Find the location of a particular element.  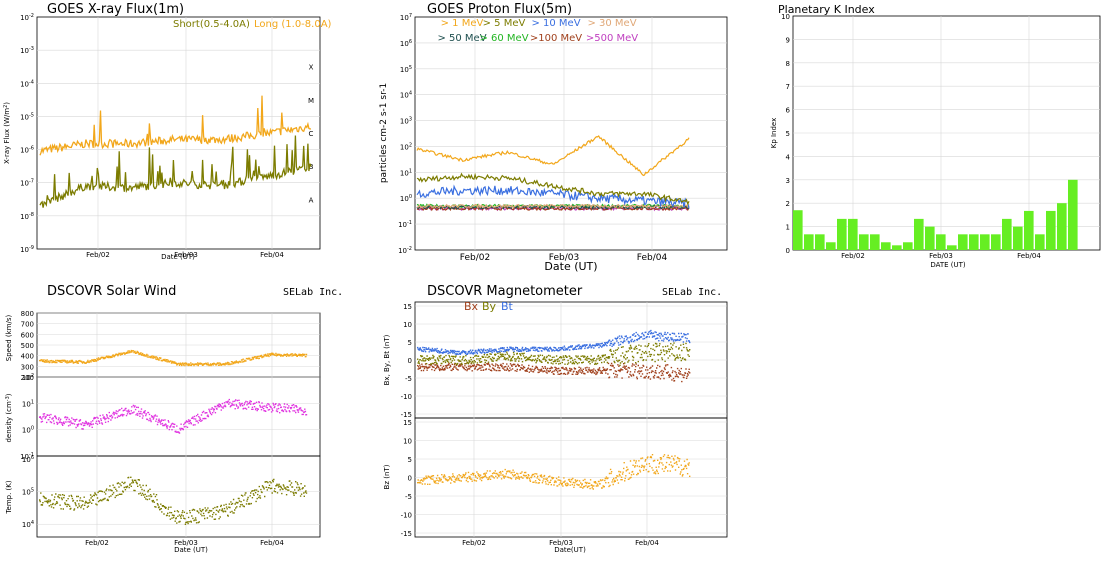

wind-temp-tick: 10⁵ is located at coordinates (28, 492).